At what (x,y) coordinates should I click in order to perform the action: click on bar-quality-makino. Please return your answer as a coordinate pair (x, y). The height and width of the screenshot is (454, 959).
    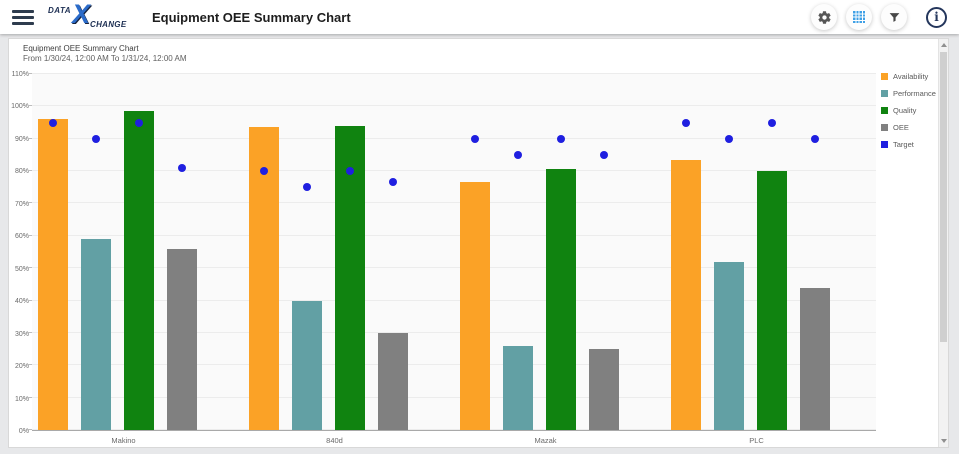
    Looking at the image, I should click on (139, 270).